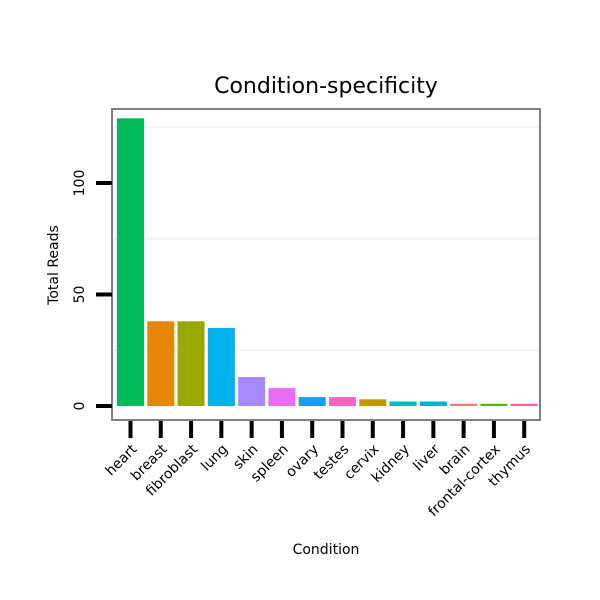  Describe the element at coordinates (403, 403) in the screenshot. I see `bar-kidney` at that location.